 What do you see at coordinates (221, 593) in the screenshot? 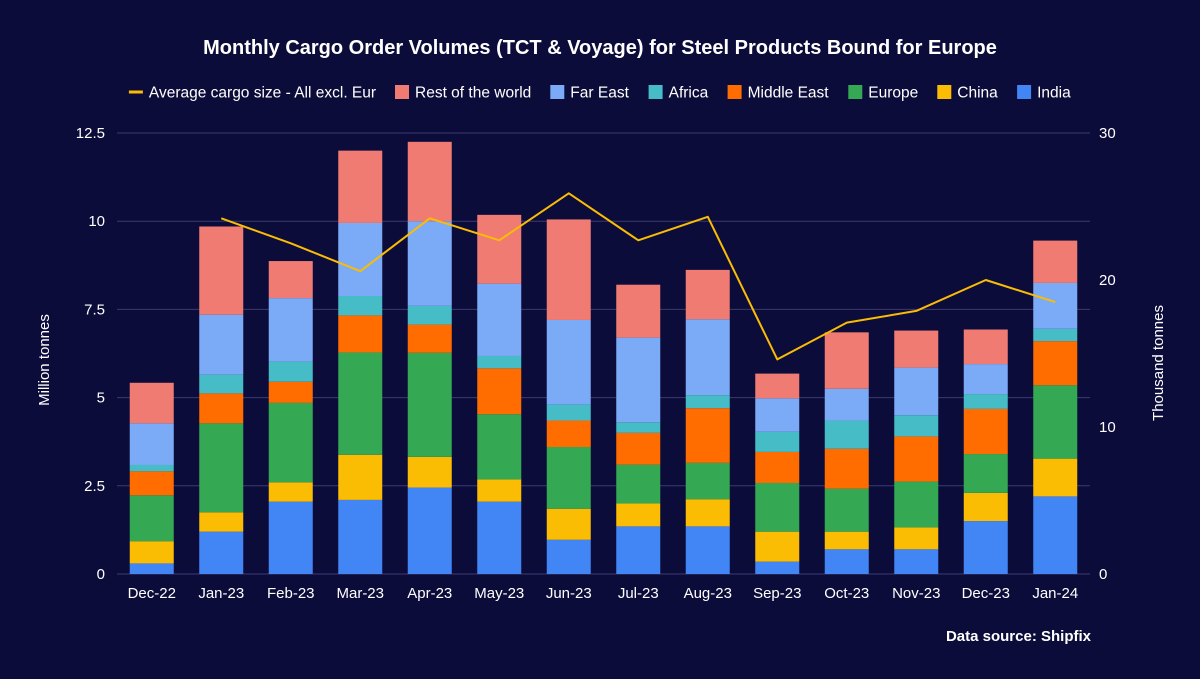
I see `x-tick-label: Jan-23` at bounding box center [221, 593].